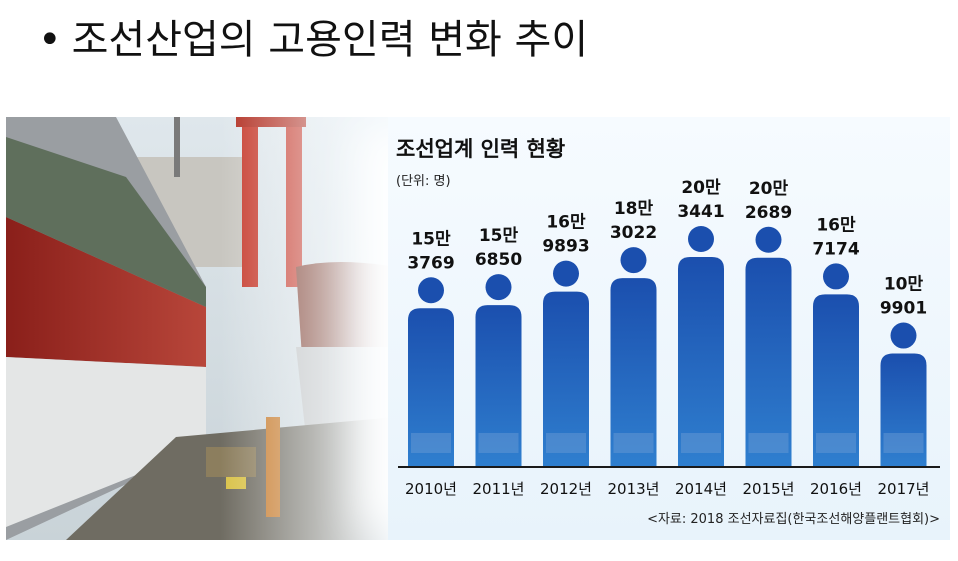  I want to click on data-label: 18만, so click(634, 209).